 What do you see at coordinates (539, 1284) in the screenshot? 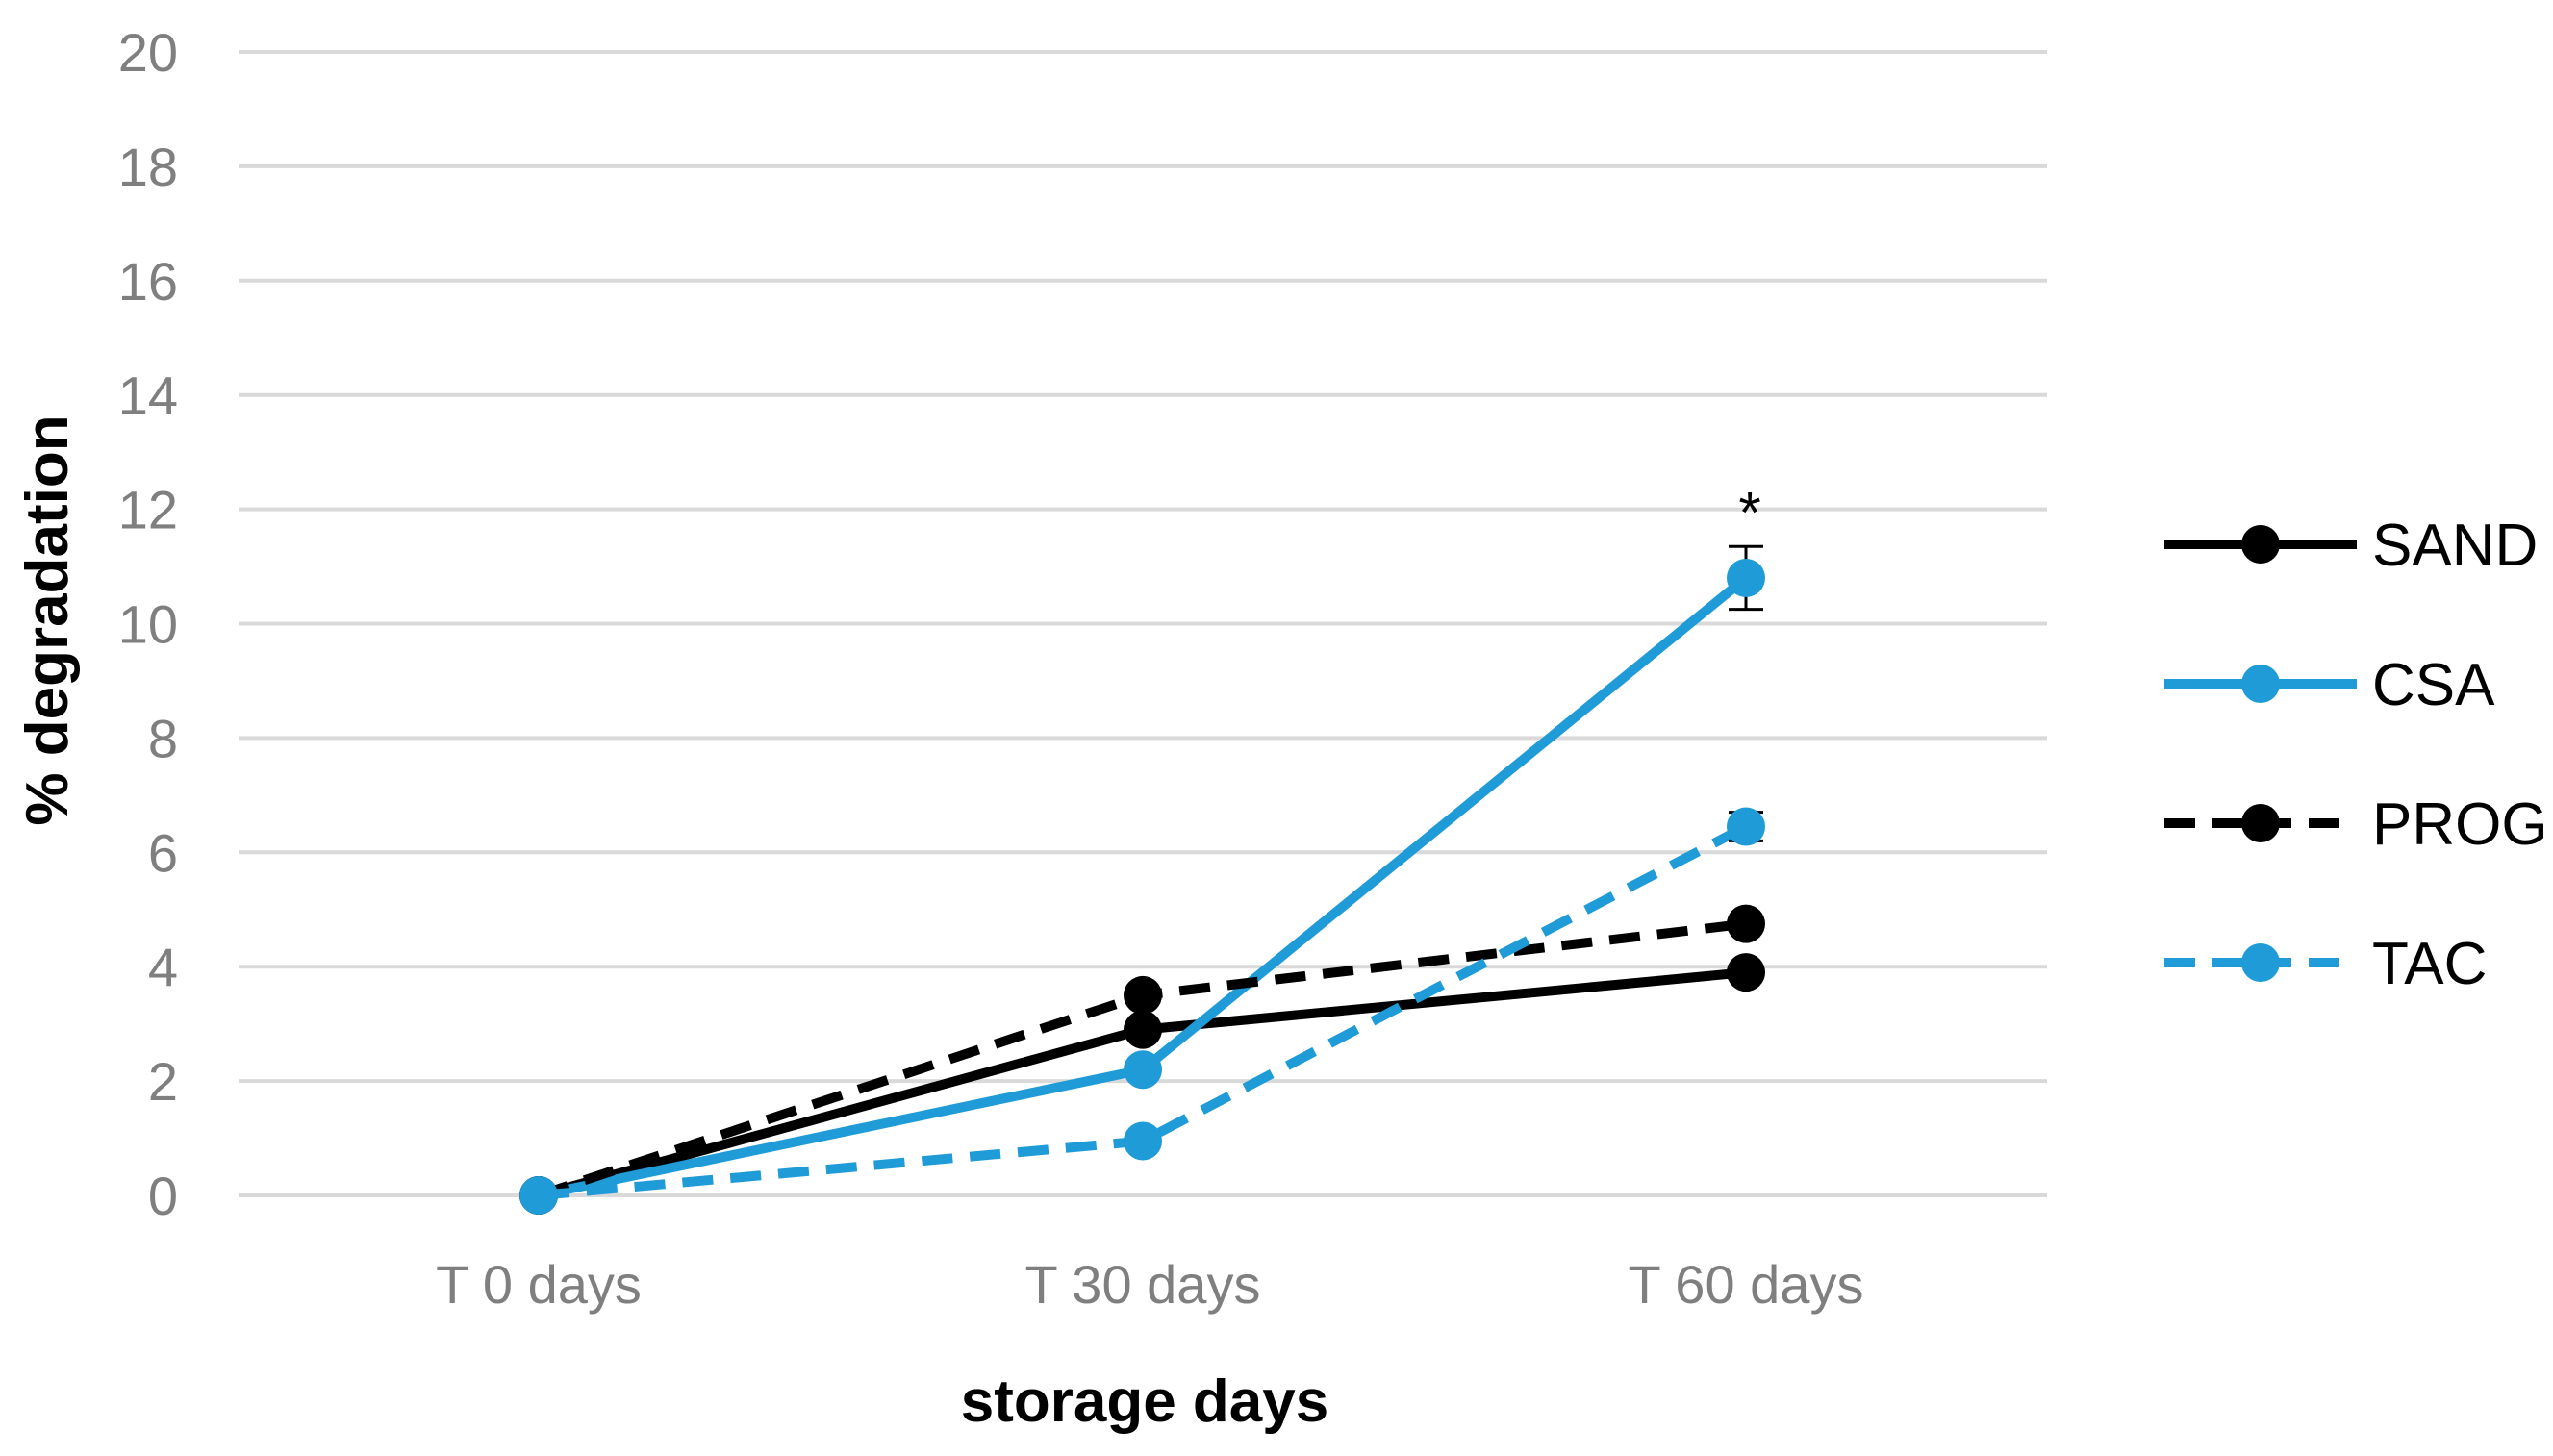
I see `x-tick-label: T 0 days` at bounding box center [539, 1284].